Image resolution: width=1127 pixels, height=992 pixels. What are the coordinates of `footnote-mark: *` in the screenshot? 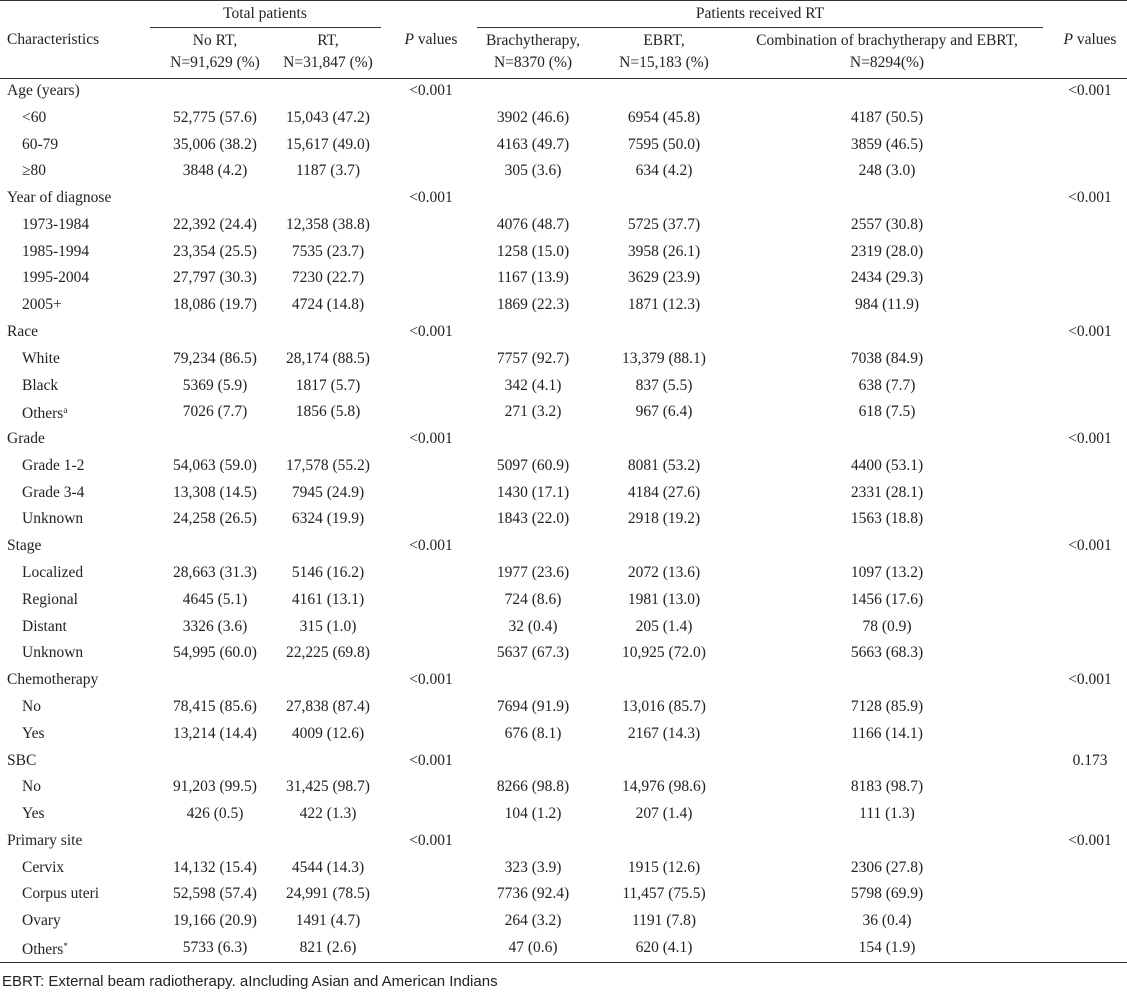 It's located at (65, 945).